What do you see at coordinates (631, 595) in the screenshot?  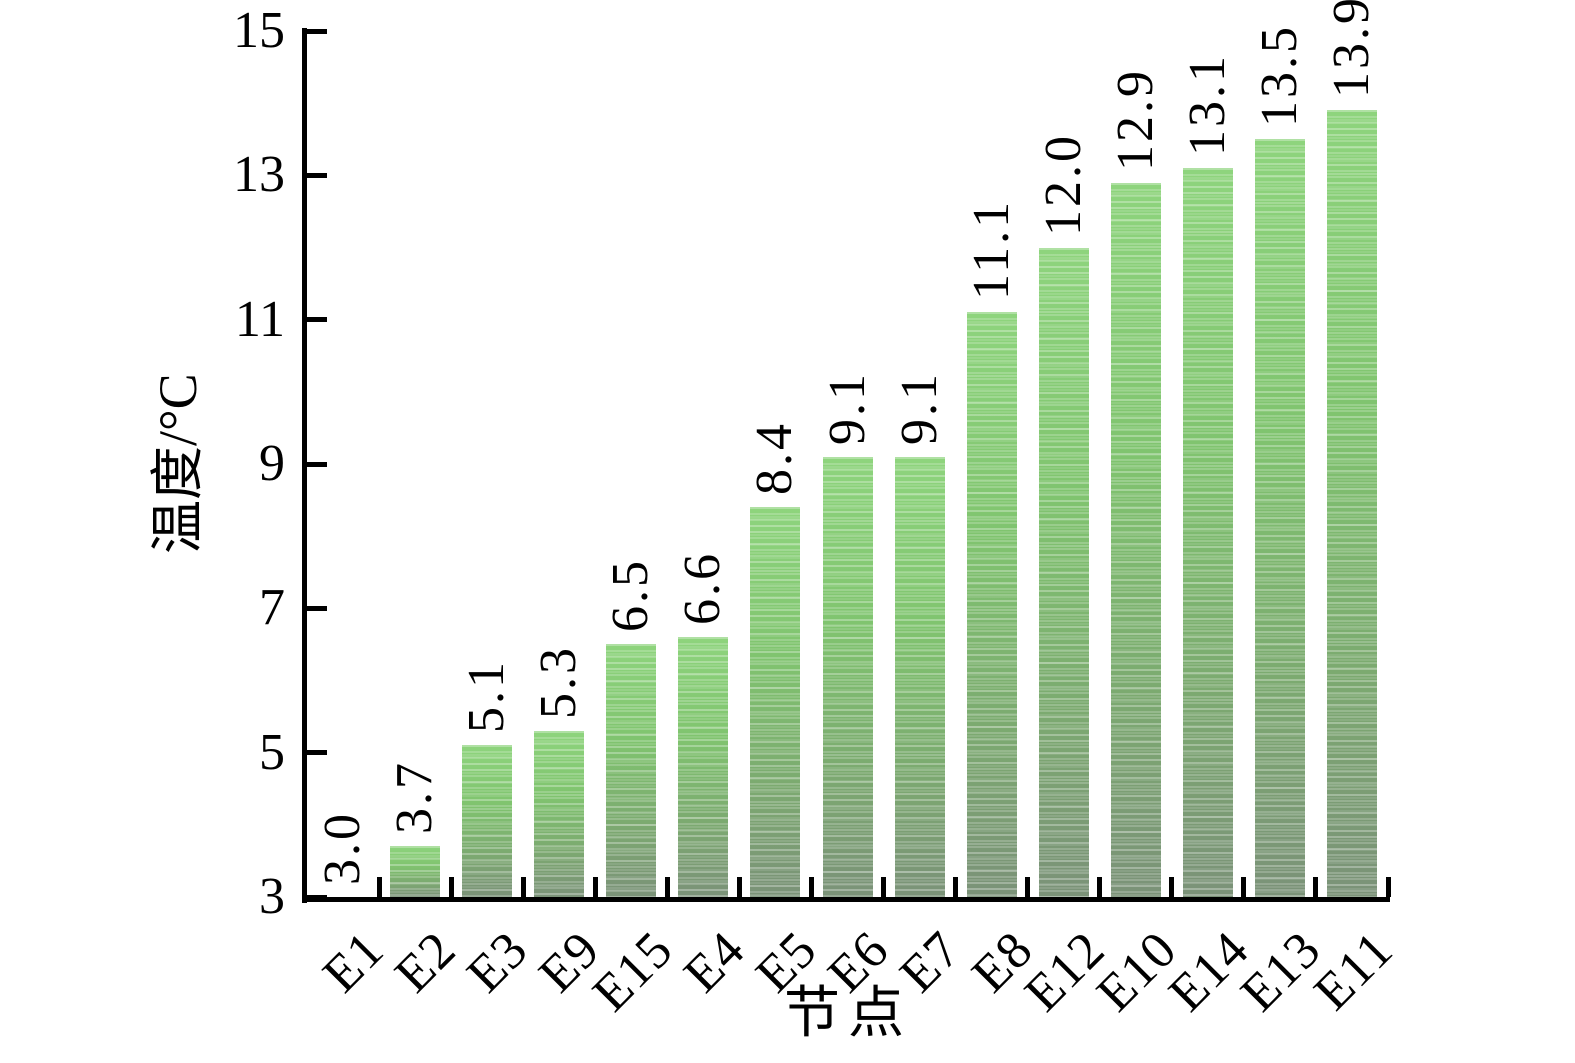 I see `bar-value-label: 6.5` at bounding box center [631, 595].